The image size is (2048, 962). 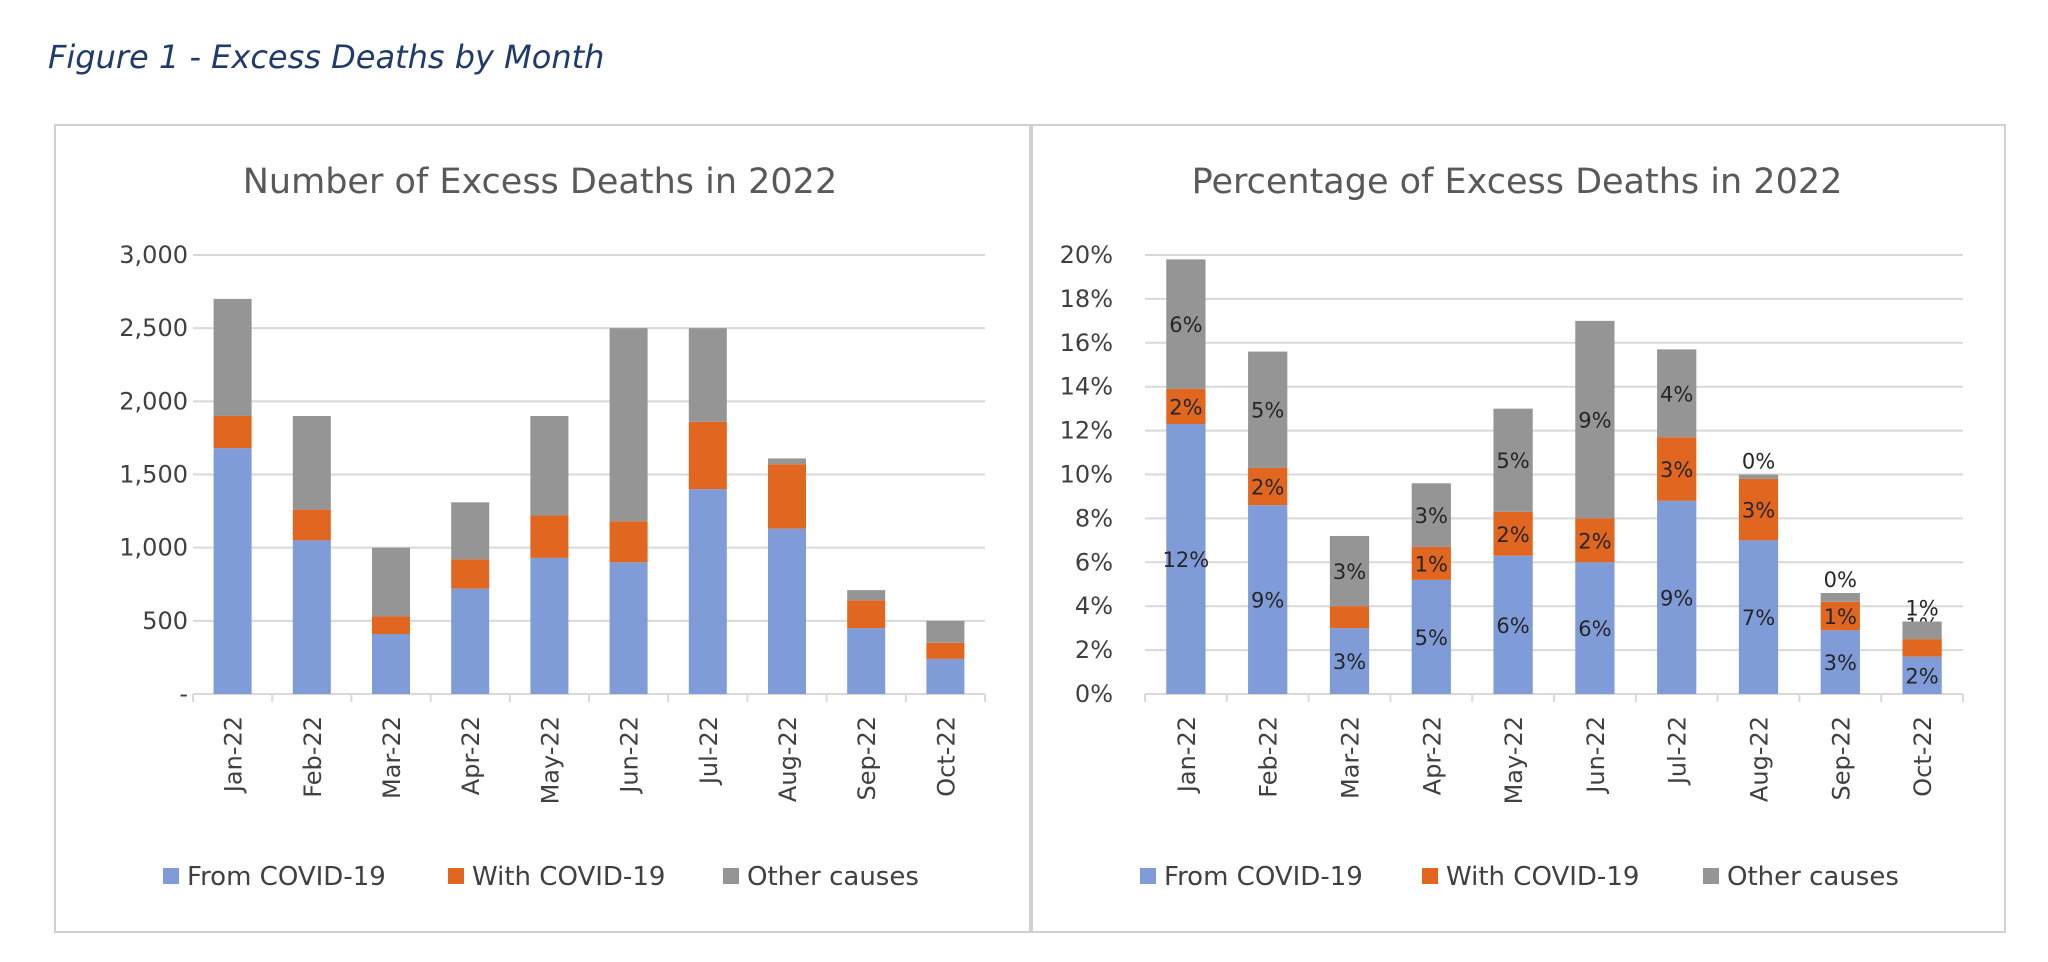 What do you see at coordinates (1923, 756) in the screenshot?
I see `x-tick-label: Oct-22` at bounding box center [1923, 756].